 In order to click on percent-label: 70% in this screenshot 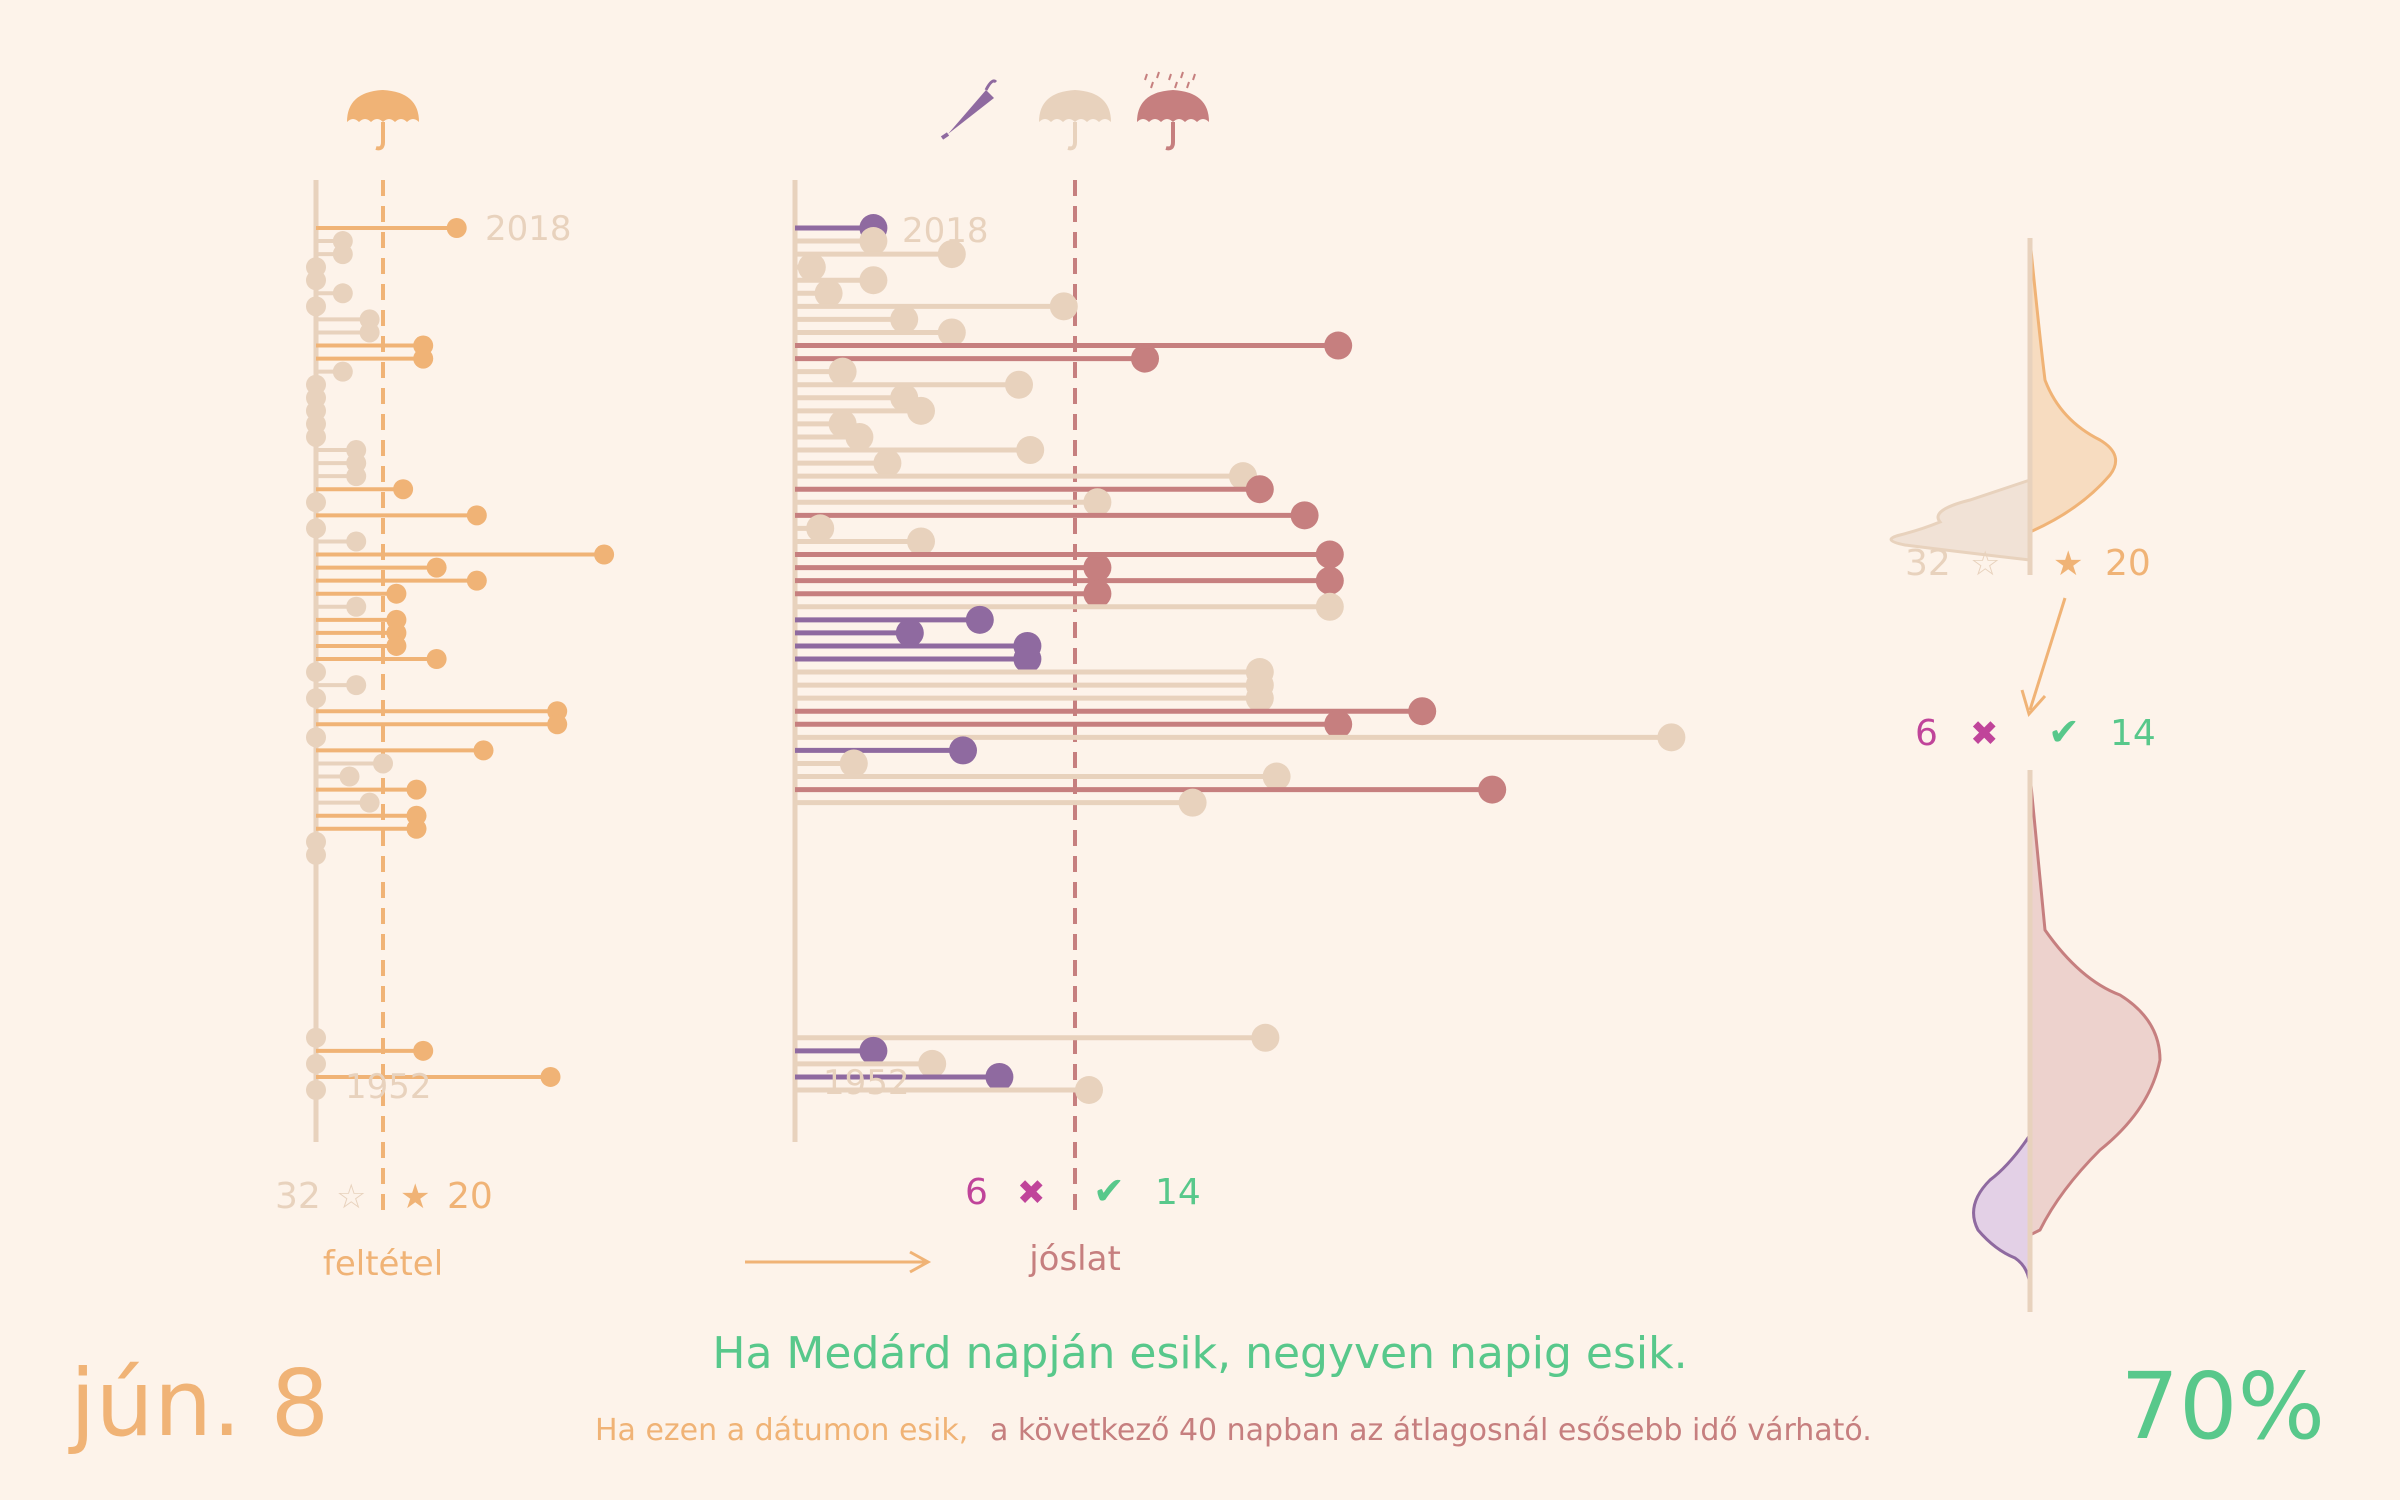, I will do `click(2223, 1406)`.